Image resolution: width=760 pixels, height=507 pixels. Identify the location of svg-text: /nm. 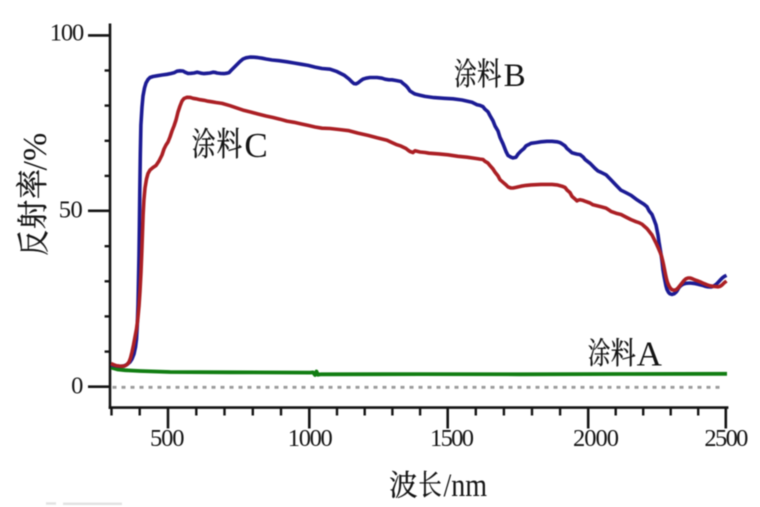
(466, 485).